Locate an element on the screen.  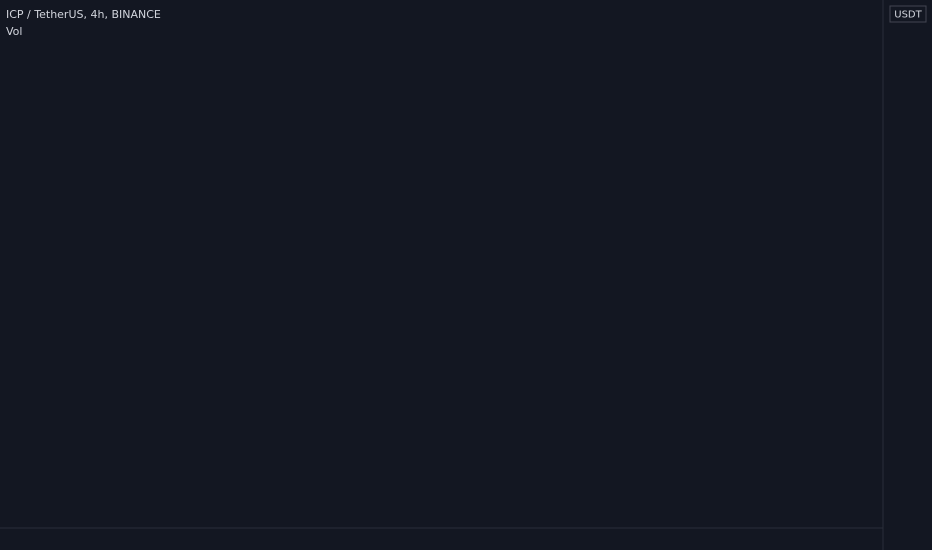
currency: USDT is located at coordinates (908, 15).